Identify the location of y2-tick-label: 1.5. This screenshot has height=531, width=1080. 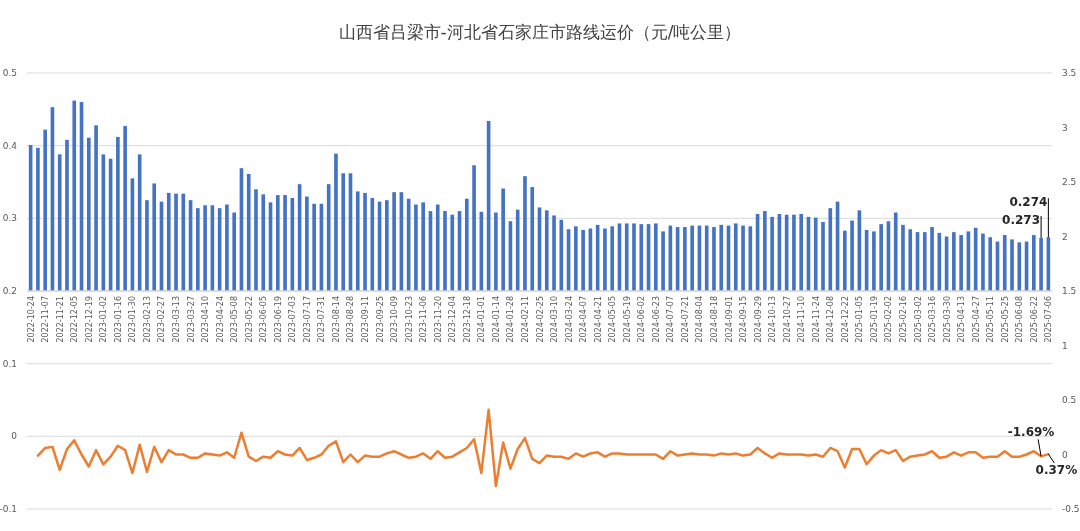
(1069, 291).